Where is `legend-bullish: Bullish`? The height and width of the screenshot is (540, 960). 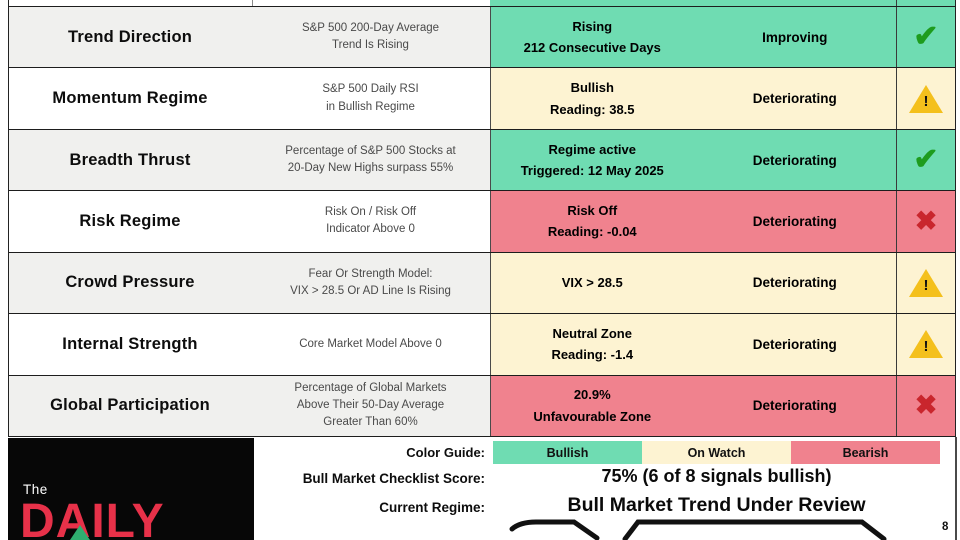 legend-bullish: Bullish is located at coordinates (567, 452).